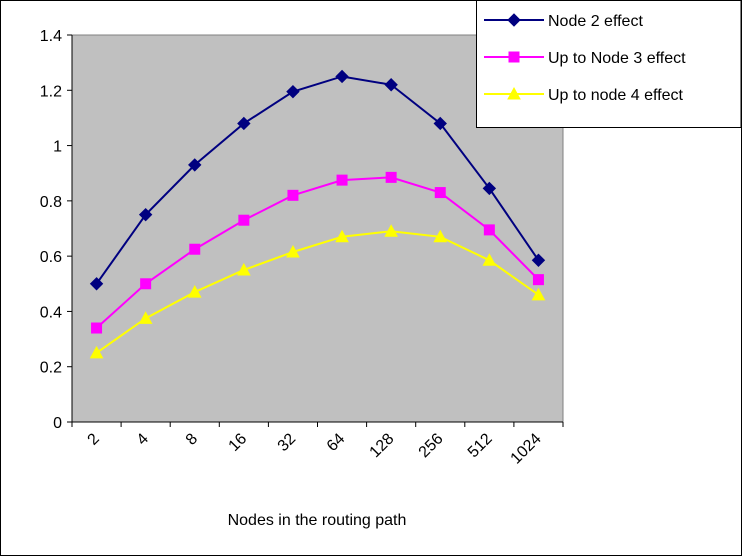 The image size is (742, 556). What do you see at coordinates (57, 147) in the screenshot?
I see `y-tick-label: 1` at bounding box center [57, 147].